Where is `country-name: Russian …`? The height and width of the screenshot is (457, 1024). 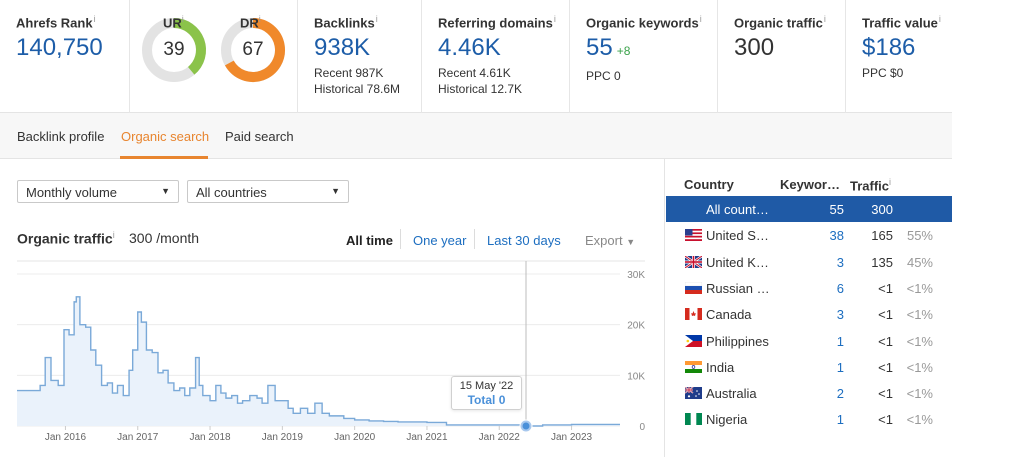 country-name: Russian … is located at coordinates (738, 288).